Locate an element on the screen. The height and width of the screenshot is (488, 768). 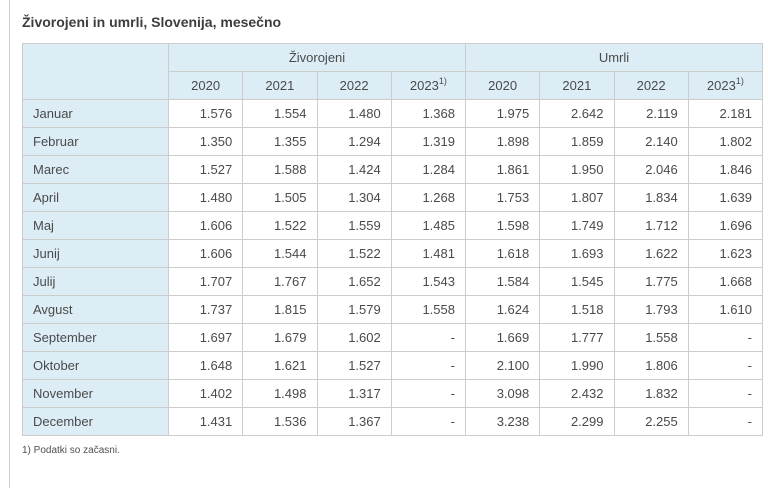
data-cell: 1.527 is located at coordinates (205, 169).